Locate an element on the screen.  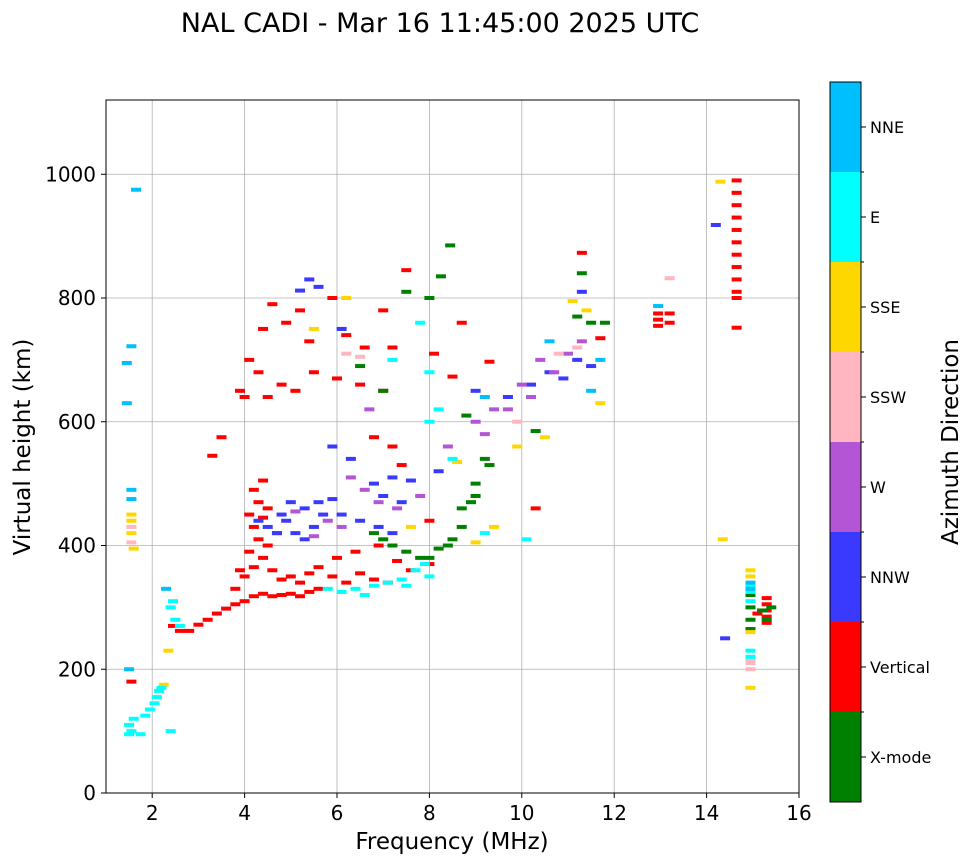
colorbar-frame is located at coordinates (845, 442).